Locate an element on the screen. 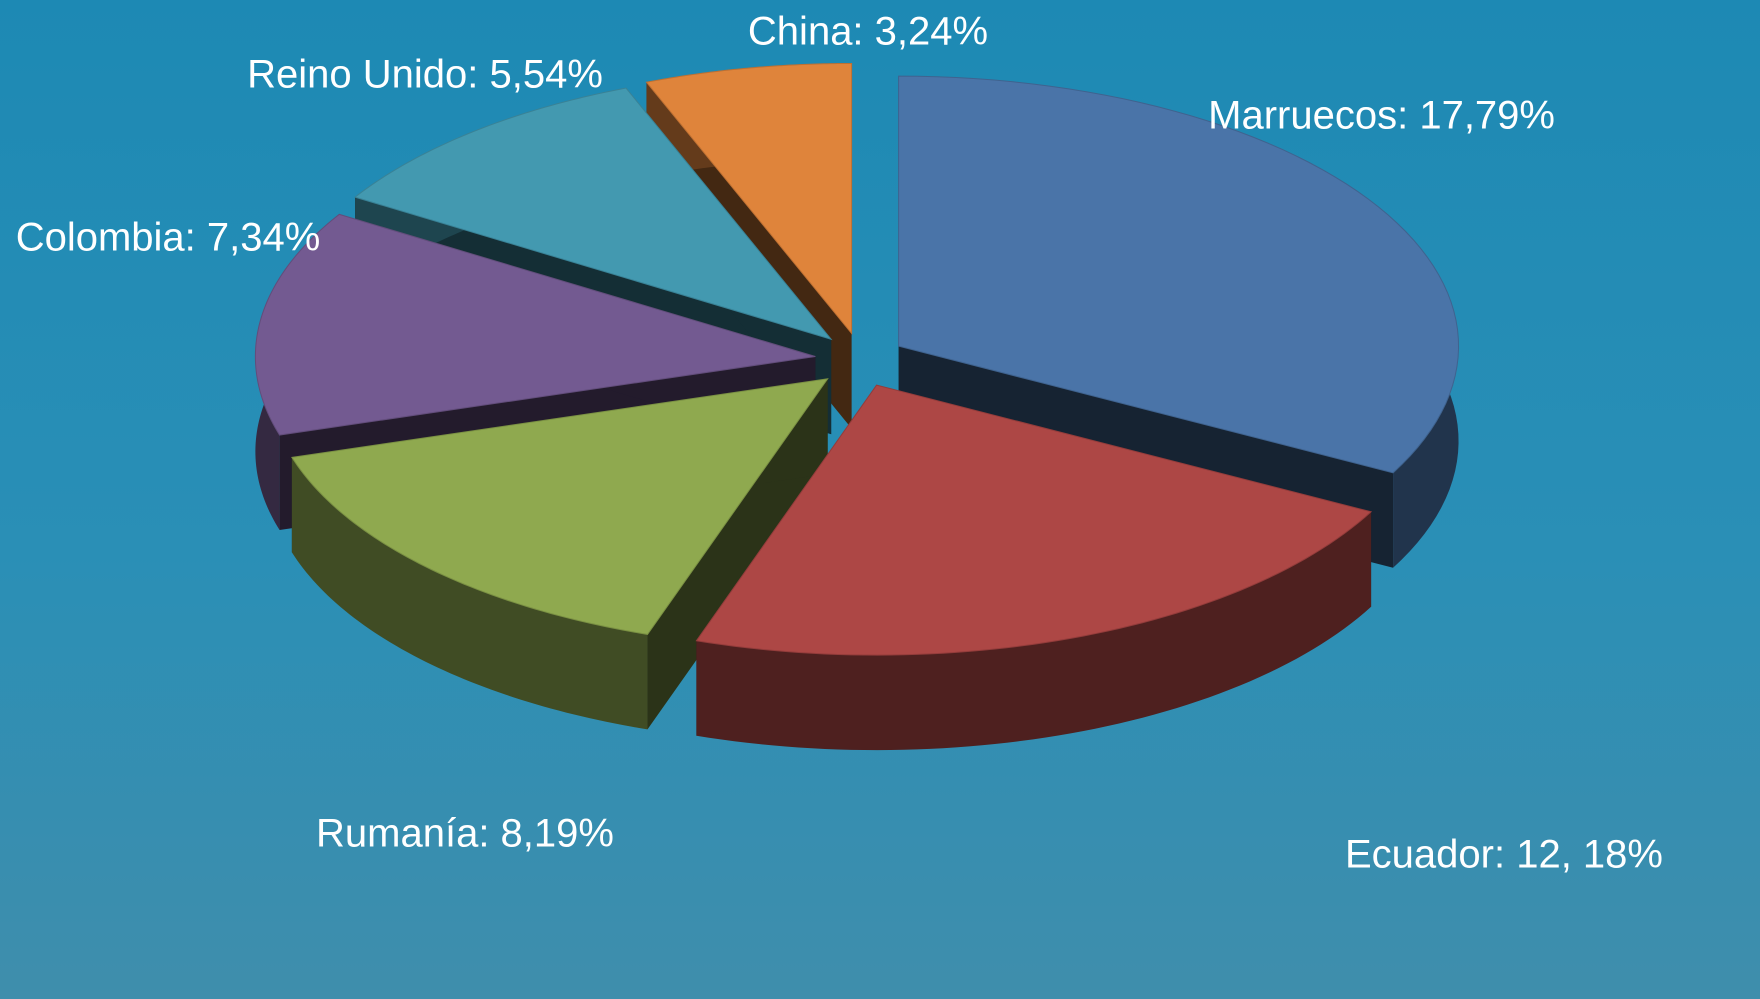 This screenshot has height=999, width=1760. data-label: Colombia: 7,34% is located at coordinates (168, 238).